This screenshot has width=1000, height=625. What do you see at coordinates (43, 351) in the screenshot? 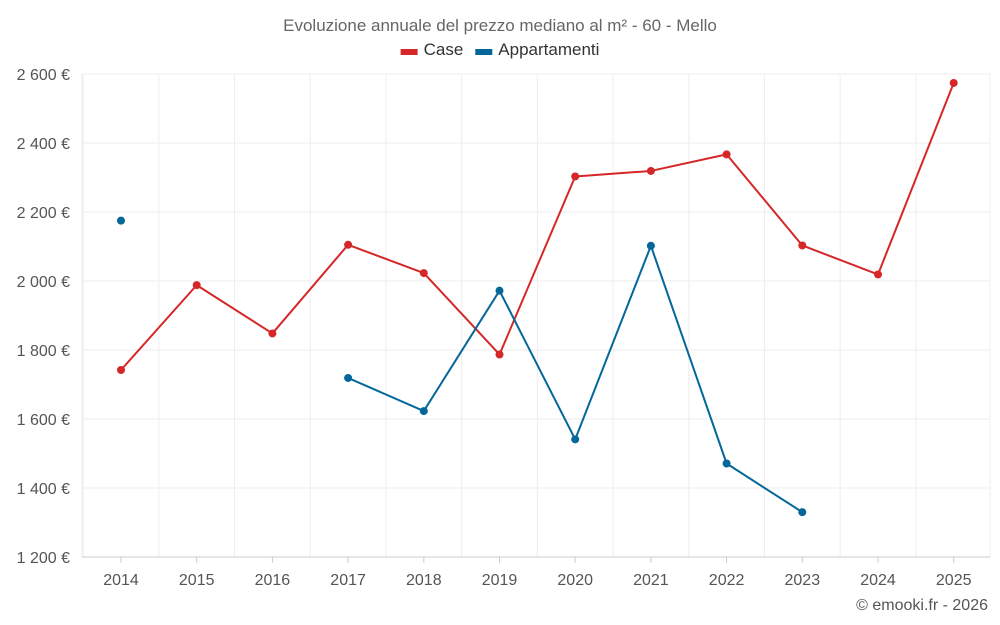
I see `y-tick-label: 1 800 €` at bounding box center [43, 351].